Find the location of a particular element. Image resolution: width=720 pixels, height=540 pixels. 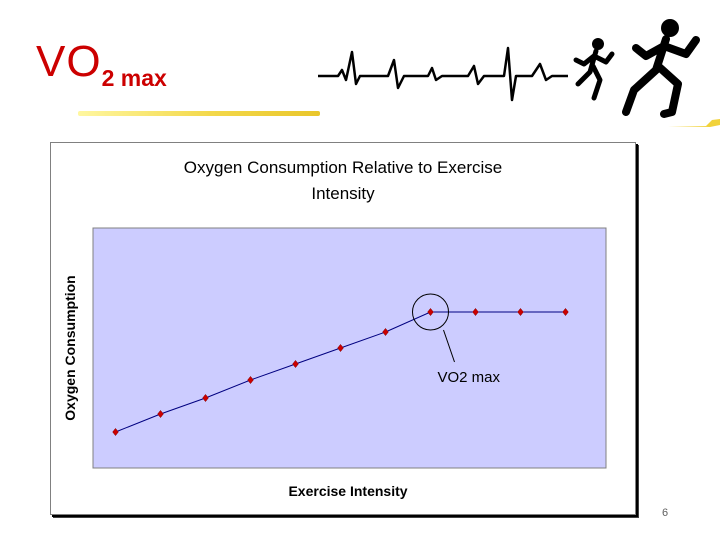

slide-title-subscript: 2 max is located at coordinates (134, 78).